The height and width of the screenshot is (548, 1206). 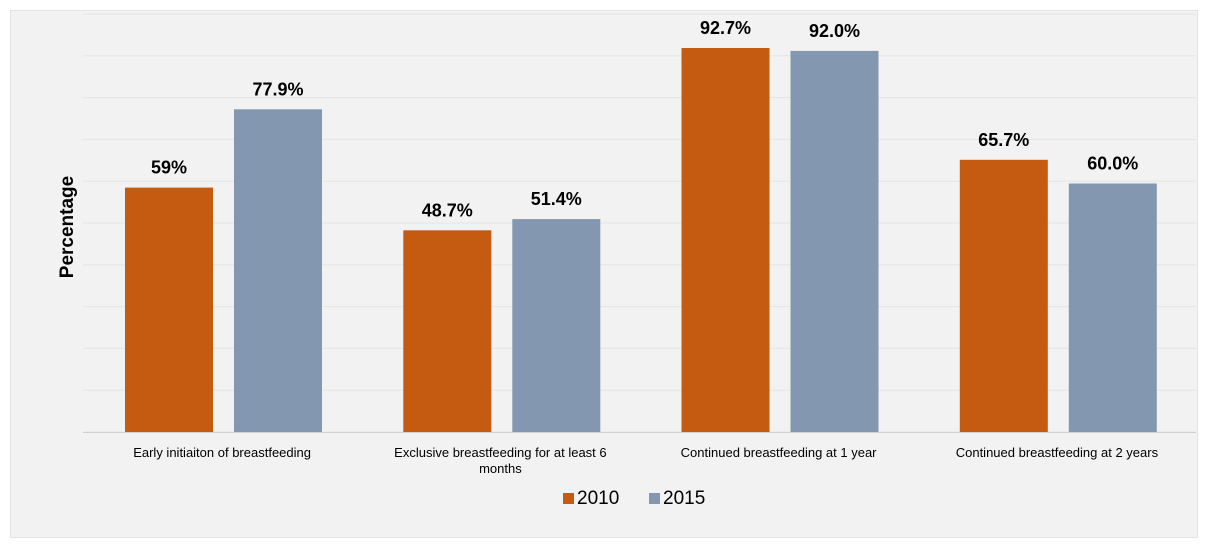 What do you see at coordinates (779, 452) in the screenshot?
I see `category-label-3: Continued breastfeeding at 1 year` at bounding box center [779, 452].